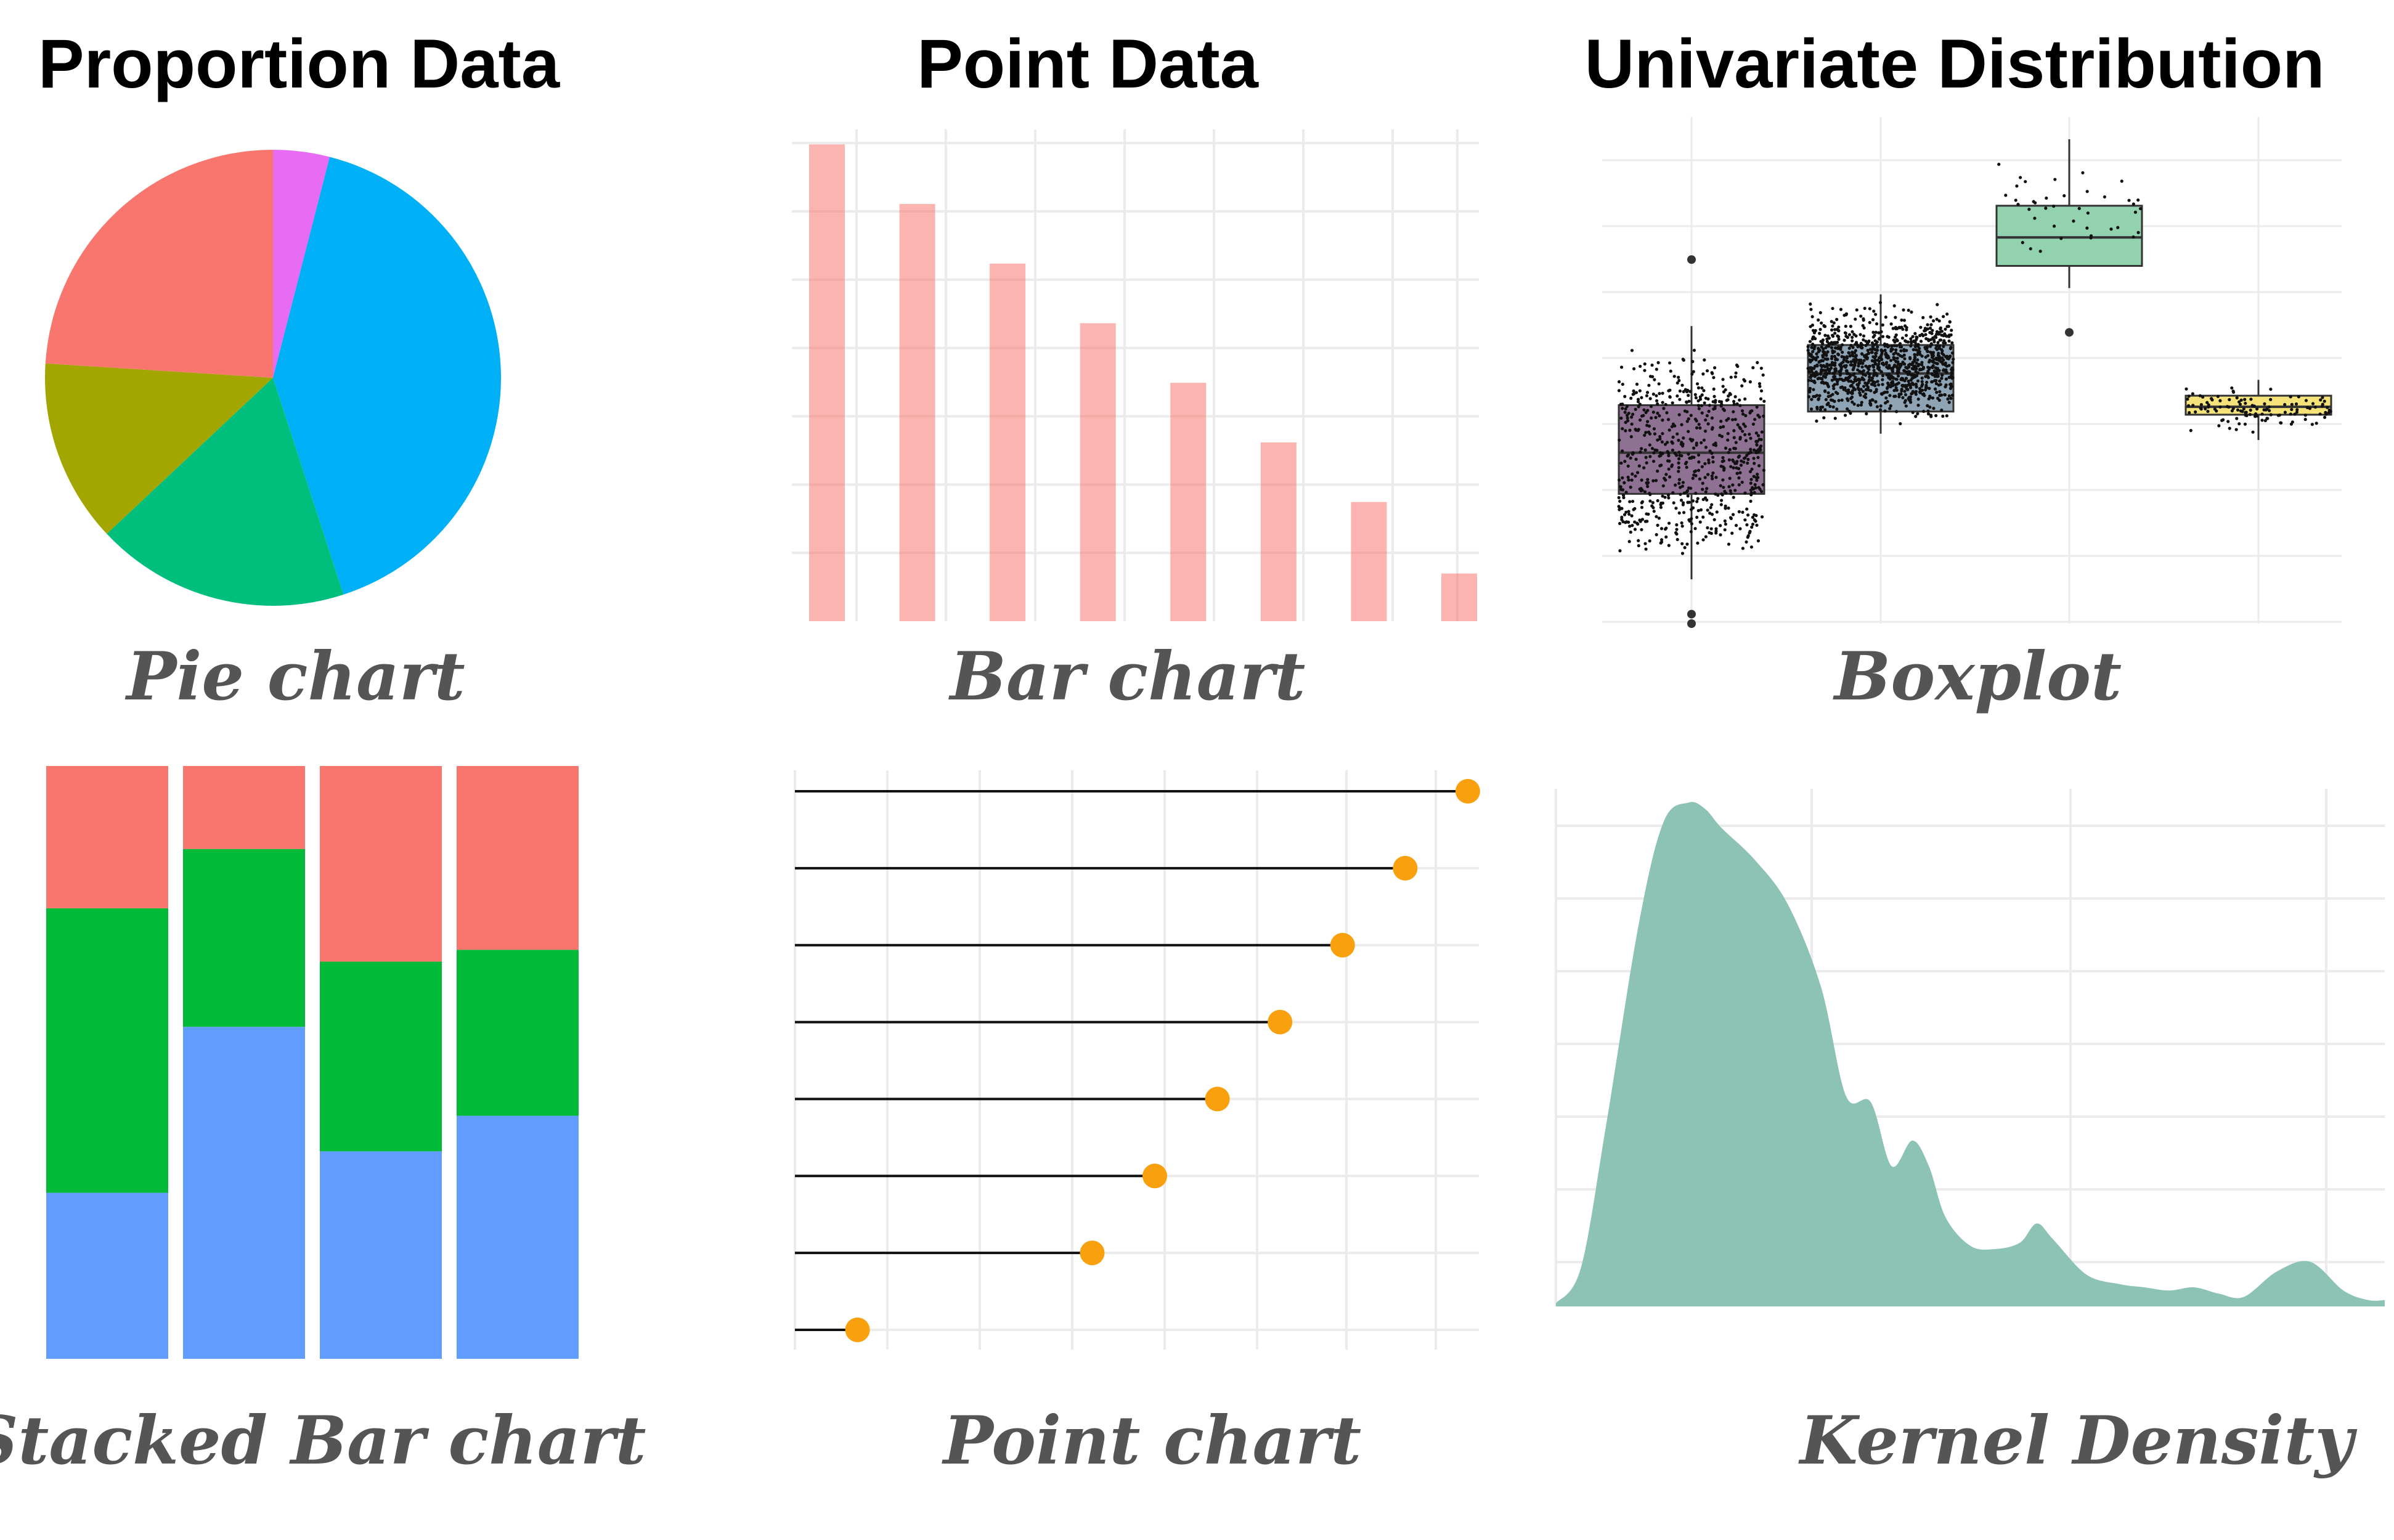 The height and width of the screenshot is (1540, 2394). Describe the element at coordinates (1977, 677) in the screenshot. I see `caption-boxplot: Boxplot` at that location.